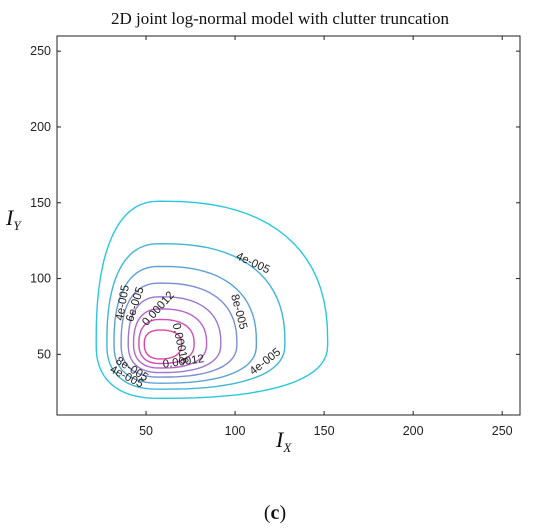 This screenshot has width=550, height=529. I want to click on x-tick-label: 250, so click(502, 431).